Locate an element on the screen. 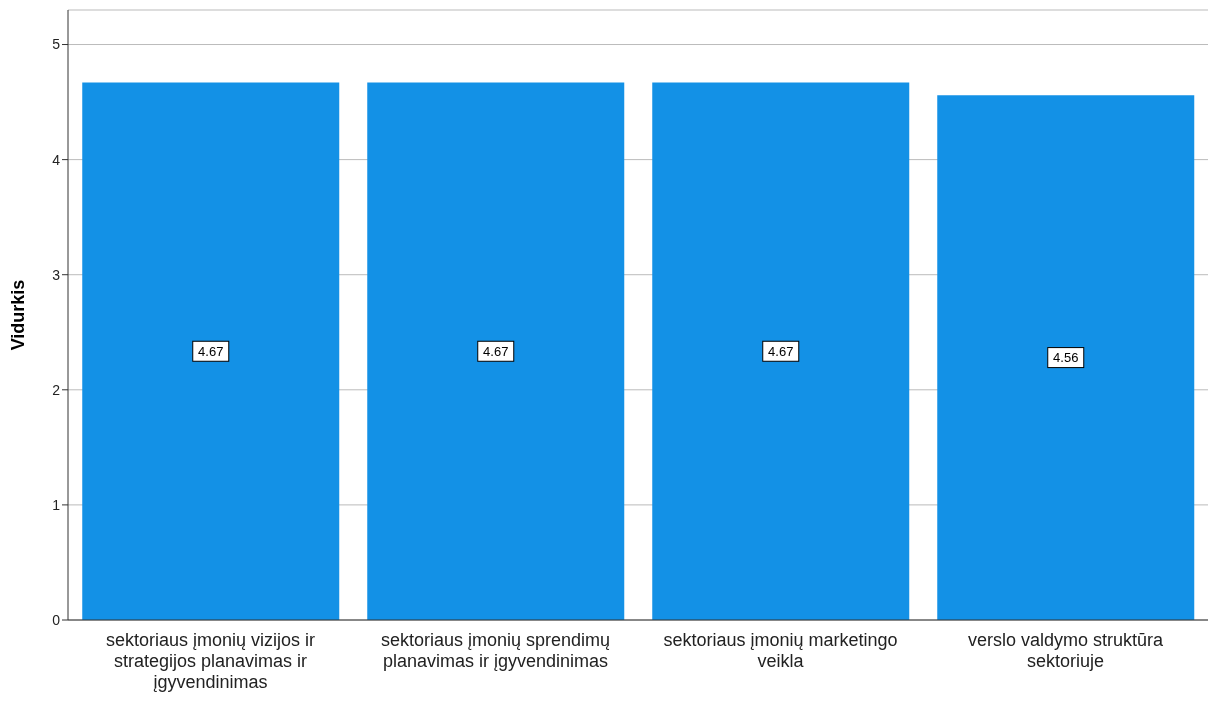  y-tick-label: 4 is located at coordinates (56, 159).